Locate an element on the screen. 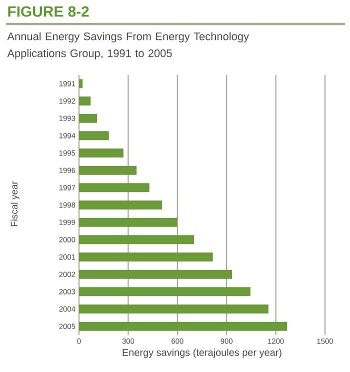  x-axis-title: Energy savings (terajoules per year) is located at coordinates (202, 353).